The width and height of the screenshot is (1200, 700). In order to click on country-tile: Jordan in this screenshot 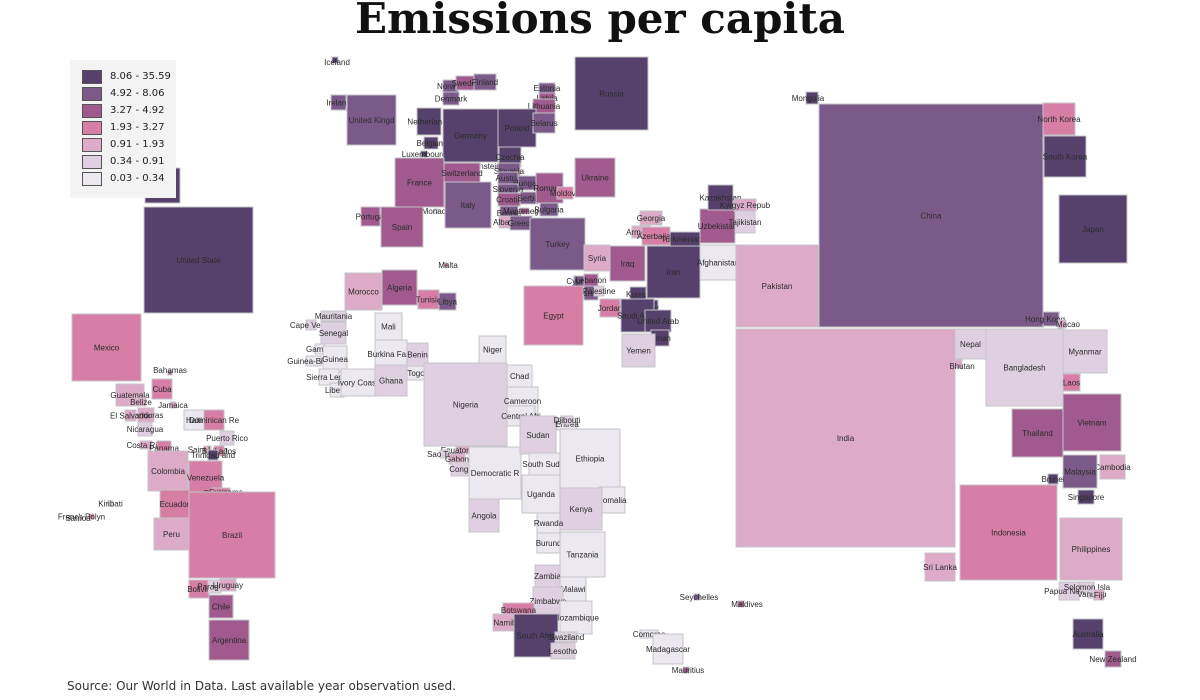, I will do `click(610, 308)`.